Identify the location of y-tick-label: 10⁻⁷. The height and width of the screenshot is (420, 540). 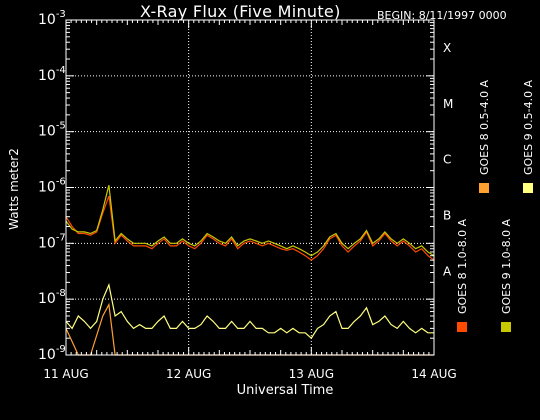
(52, 241).